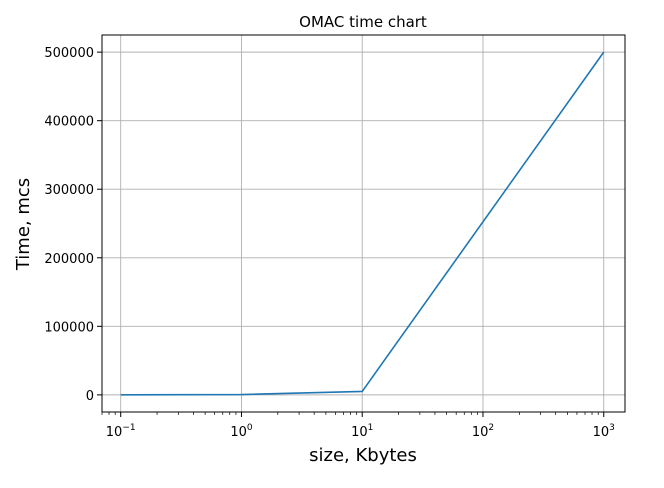  I want to click on y-tick-label: 0, so click(90, 396).